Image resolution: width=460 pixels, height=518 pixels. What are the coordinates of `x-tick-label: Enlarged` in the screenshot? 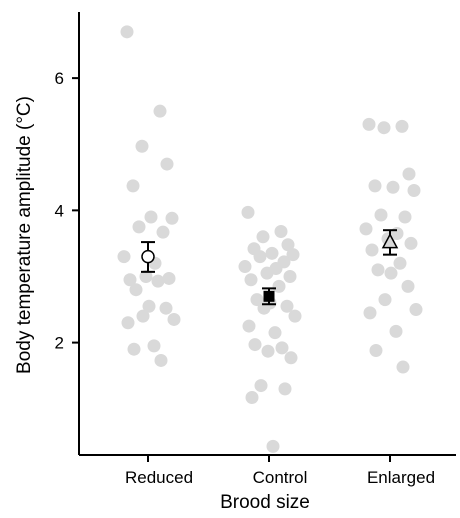 It's located at (401, 477).